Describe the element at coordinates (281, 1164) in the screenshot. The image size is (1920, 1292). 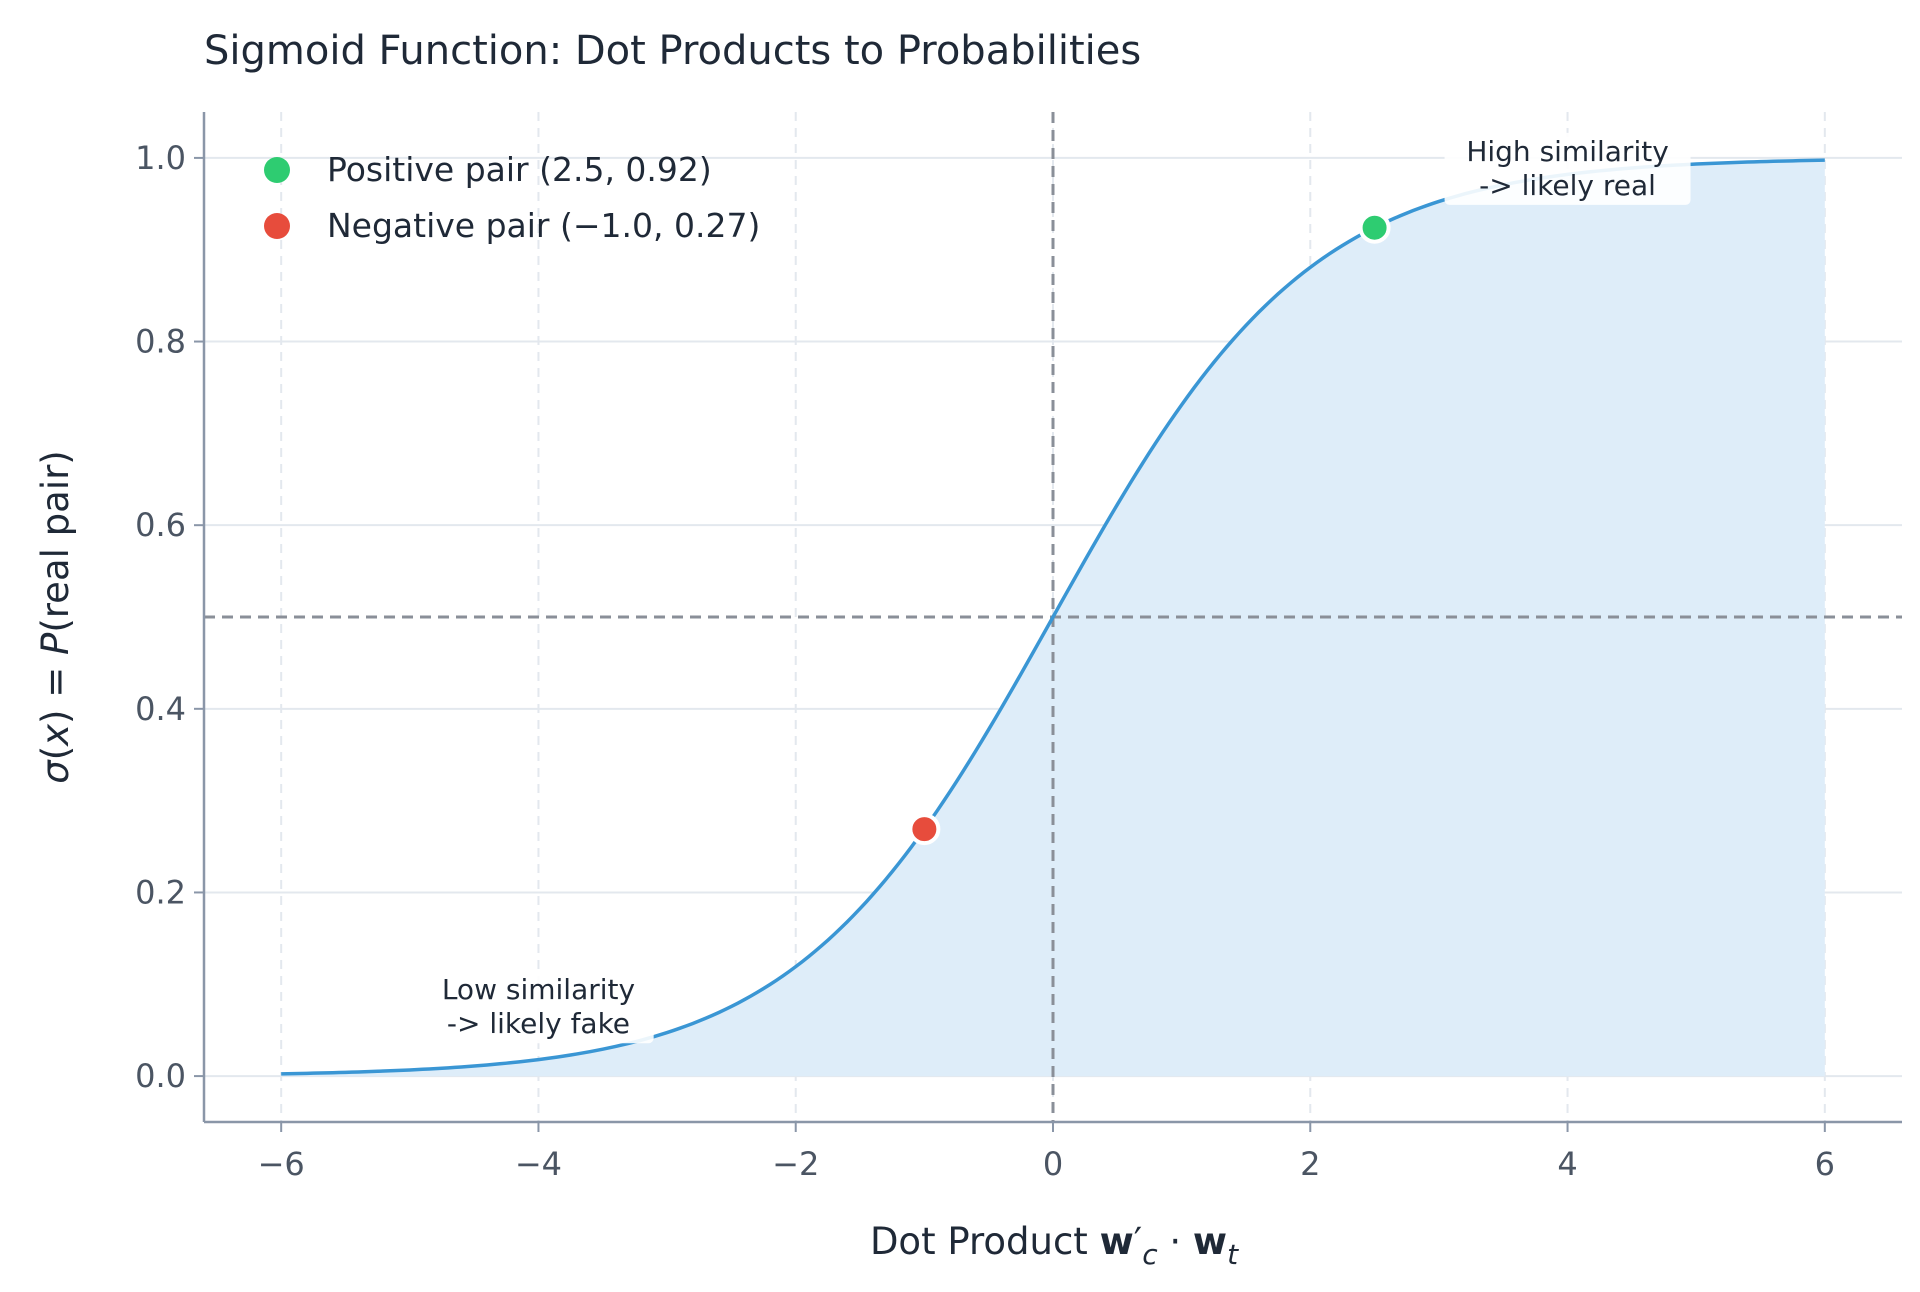
I see `x-tick-label: −6` at that location.